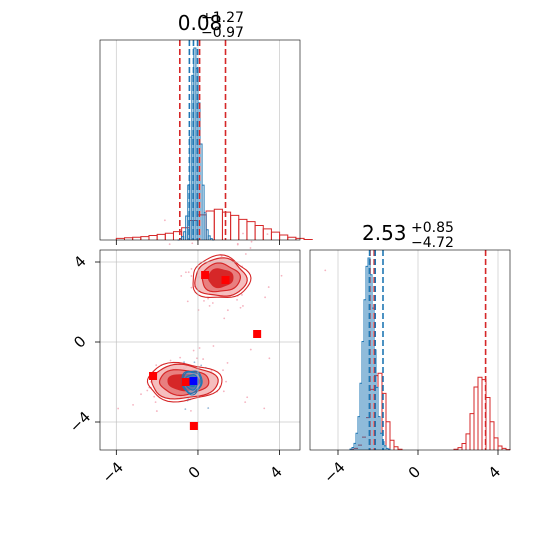  Describe the element at coordinates (193, 381) in the screenshot. I see `blue-marker` at that location.